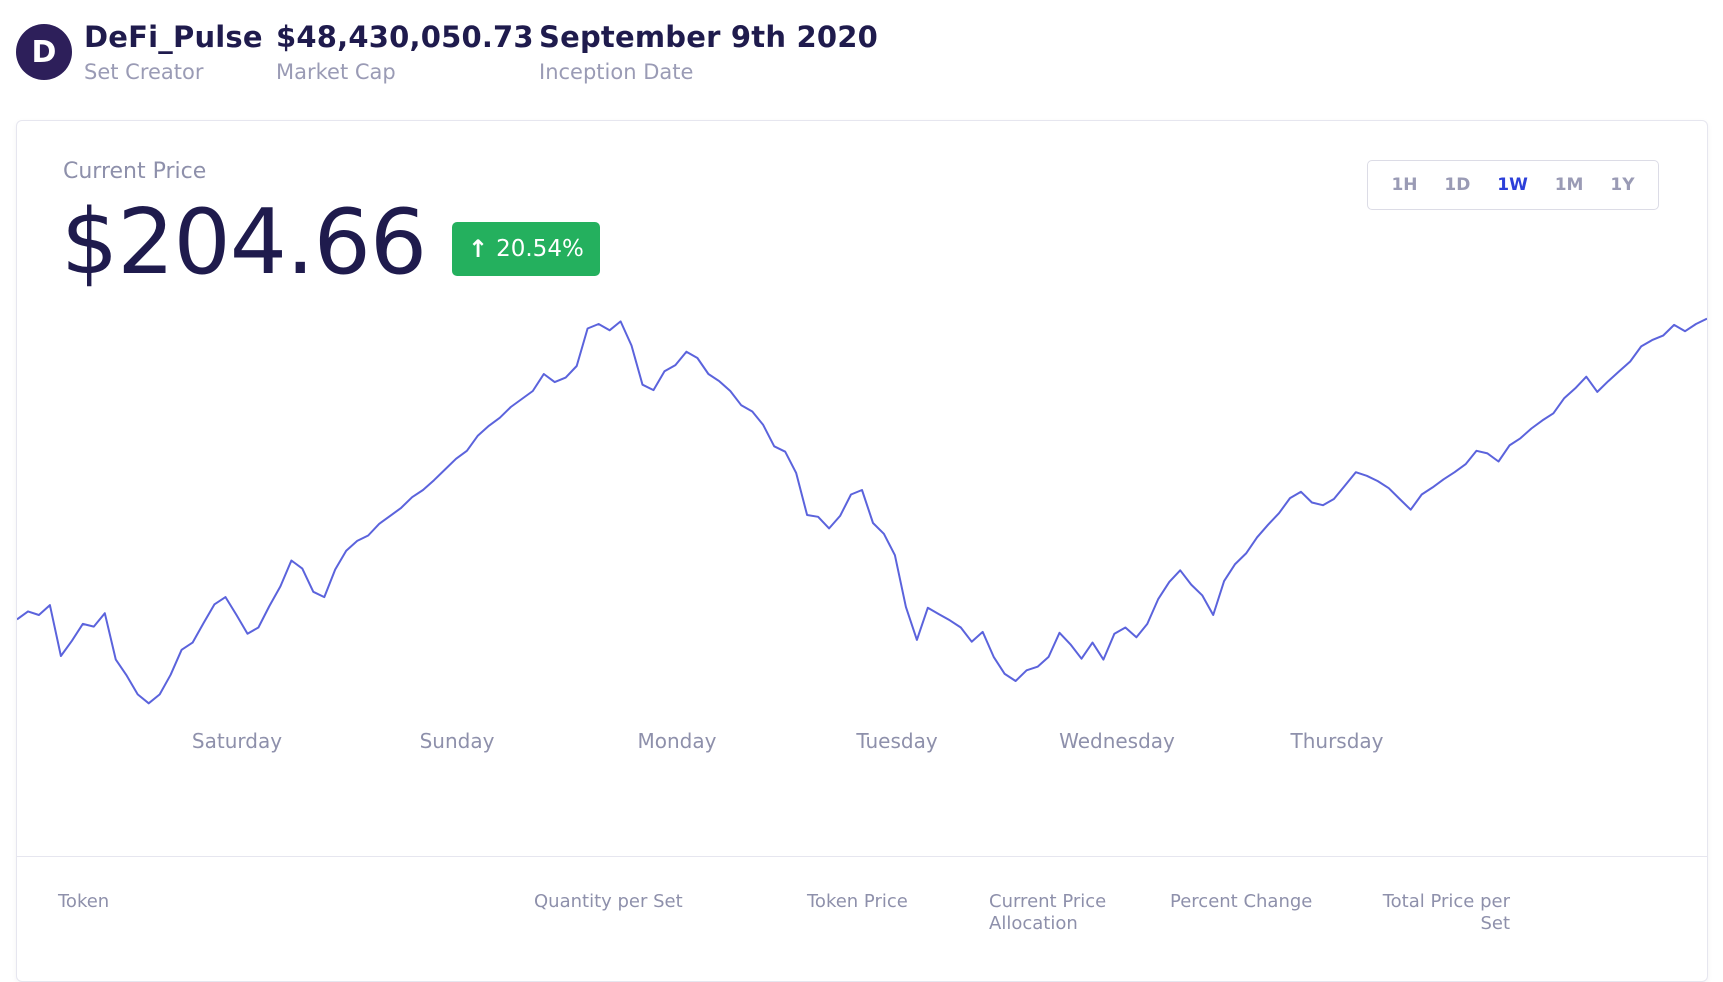 This screenshot has height=982, width=1723. What do you see at coordinates (144, 72) in the screenshot?
I see `creator-label: Set Creator` at bounding box center [144, 72].